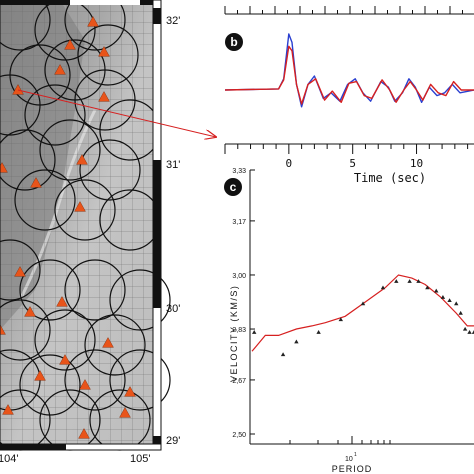 The height and width of the screenshot is (474, 474). I want to click on velocity-ticks: 3,33 3,17 3,00 2,83 2,67 2,50, so click(243, 303).